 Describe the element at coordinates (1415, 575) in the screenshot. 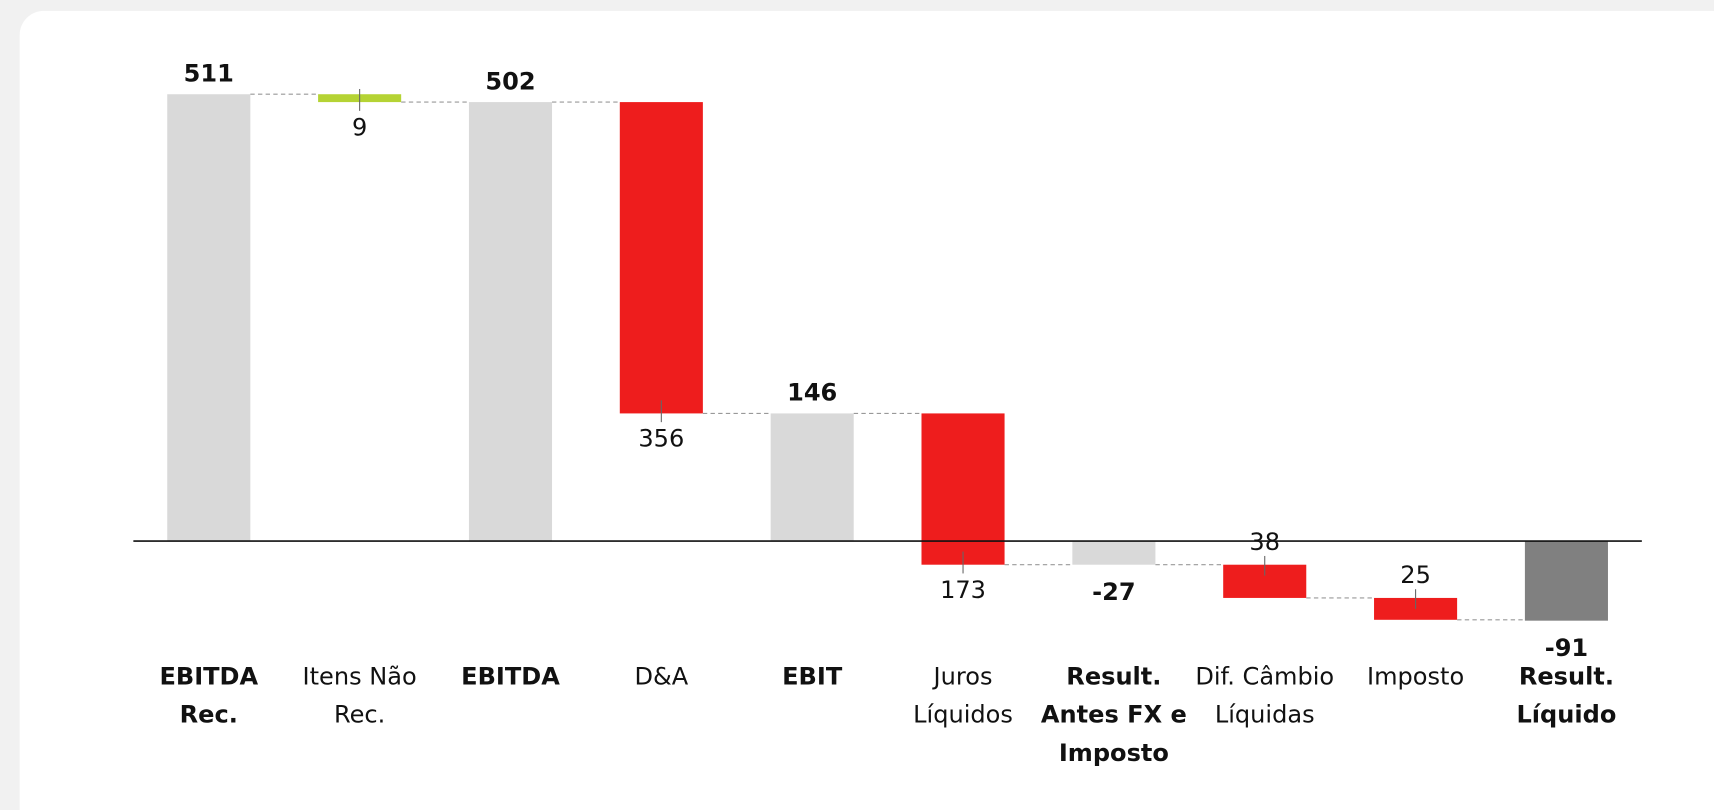

I see `value-label: 25` at that location.